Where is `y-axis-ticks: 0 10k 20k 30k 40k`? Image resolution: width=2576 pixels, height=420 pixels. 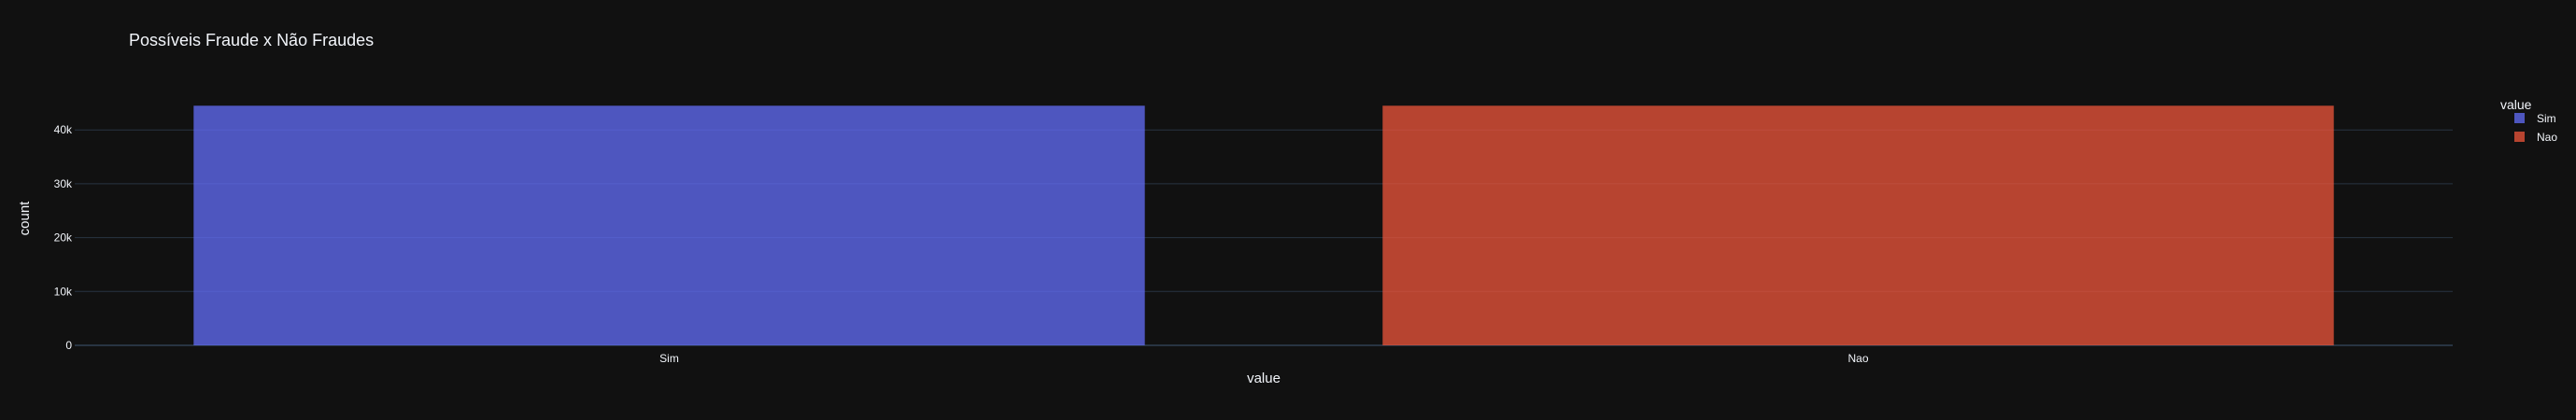
y-axis-ticks: 0 10k 20k 30k 40k is located at coordinates (64, 237).